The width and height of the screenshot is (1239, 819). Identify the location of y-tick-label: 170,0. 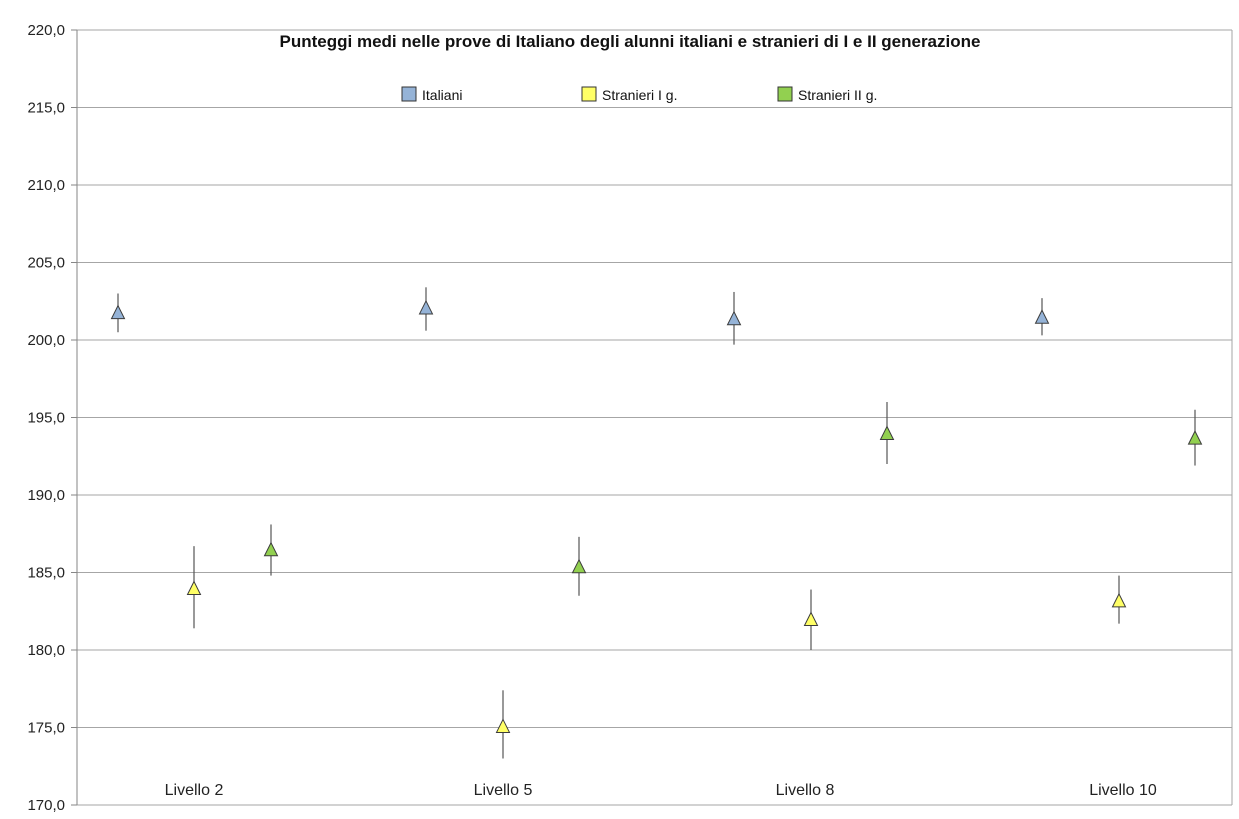
(46, 805).